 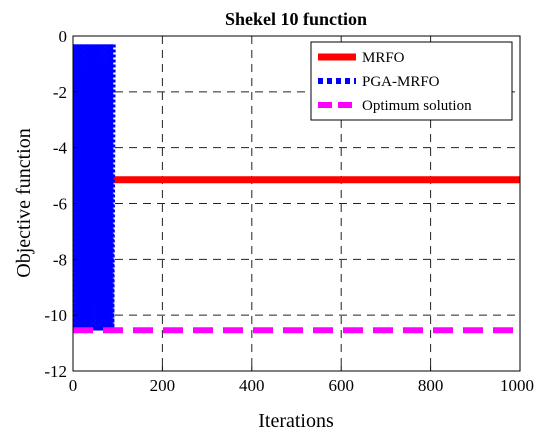 What do you see at coordinates (60, 204) in the screenshot?
I see `y-tick-label: -6` at bounding box center [60, 204].